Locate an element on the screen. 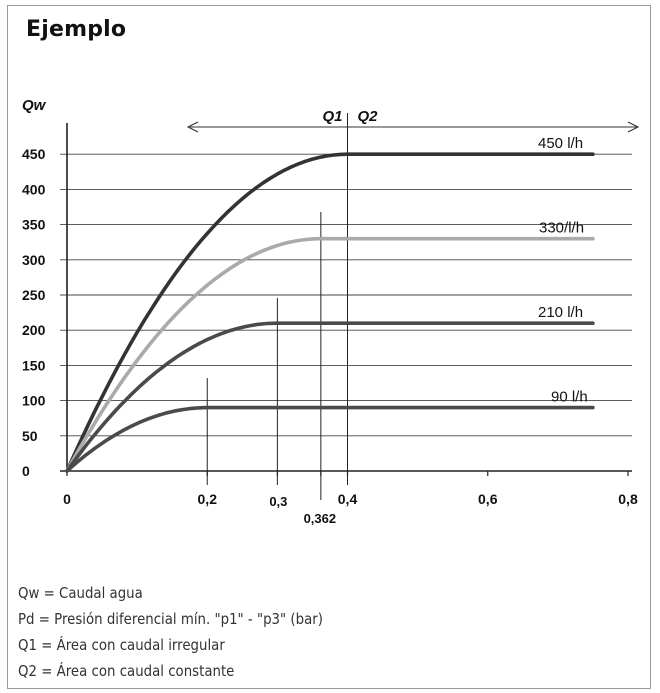 This screenshot has height=693, width=660. page-title: Ejemplo is located at coordinates (76, 29).